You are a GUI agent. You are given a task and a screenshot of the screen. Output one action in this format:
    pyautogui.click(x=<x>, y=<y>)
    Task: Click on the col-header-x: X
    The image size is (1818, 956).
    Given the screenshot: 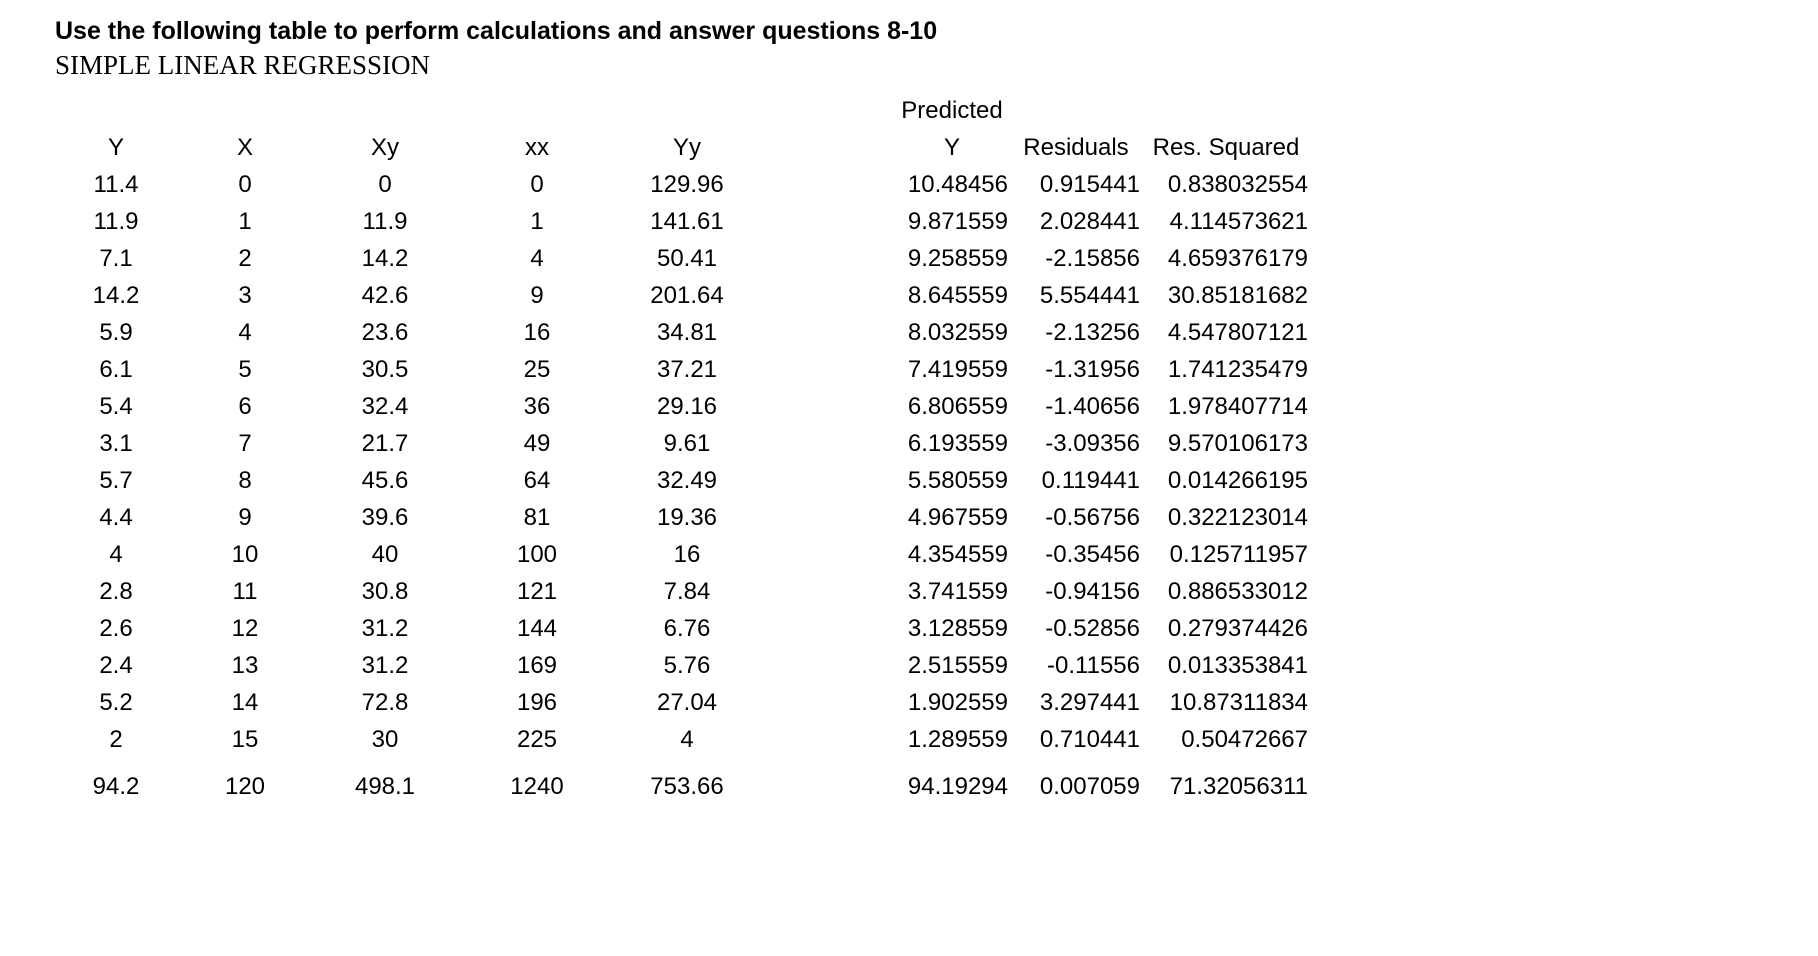 What is the action you would take?
    pyautogui.click(x=244, y=147)
    